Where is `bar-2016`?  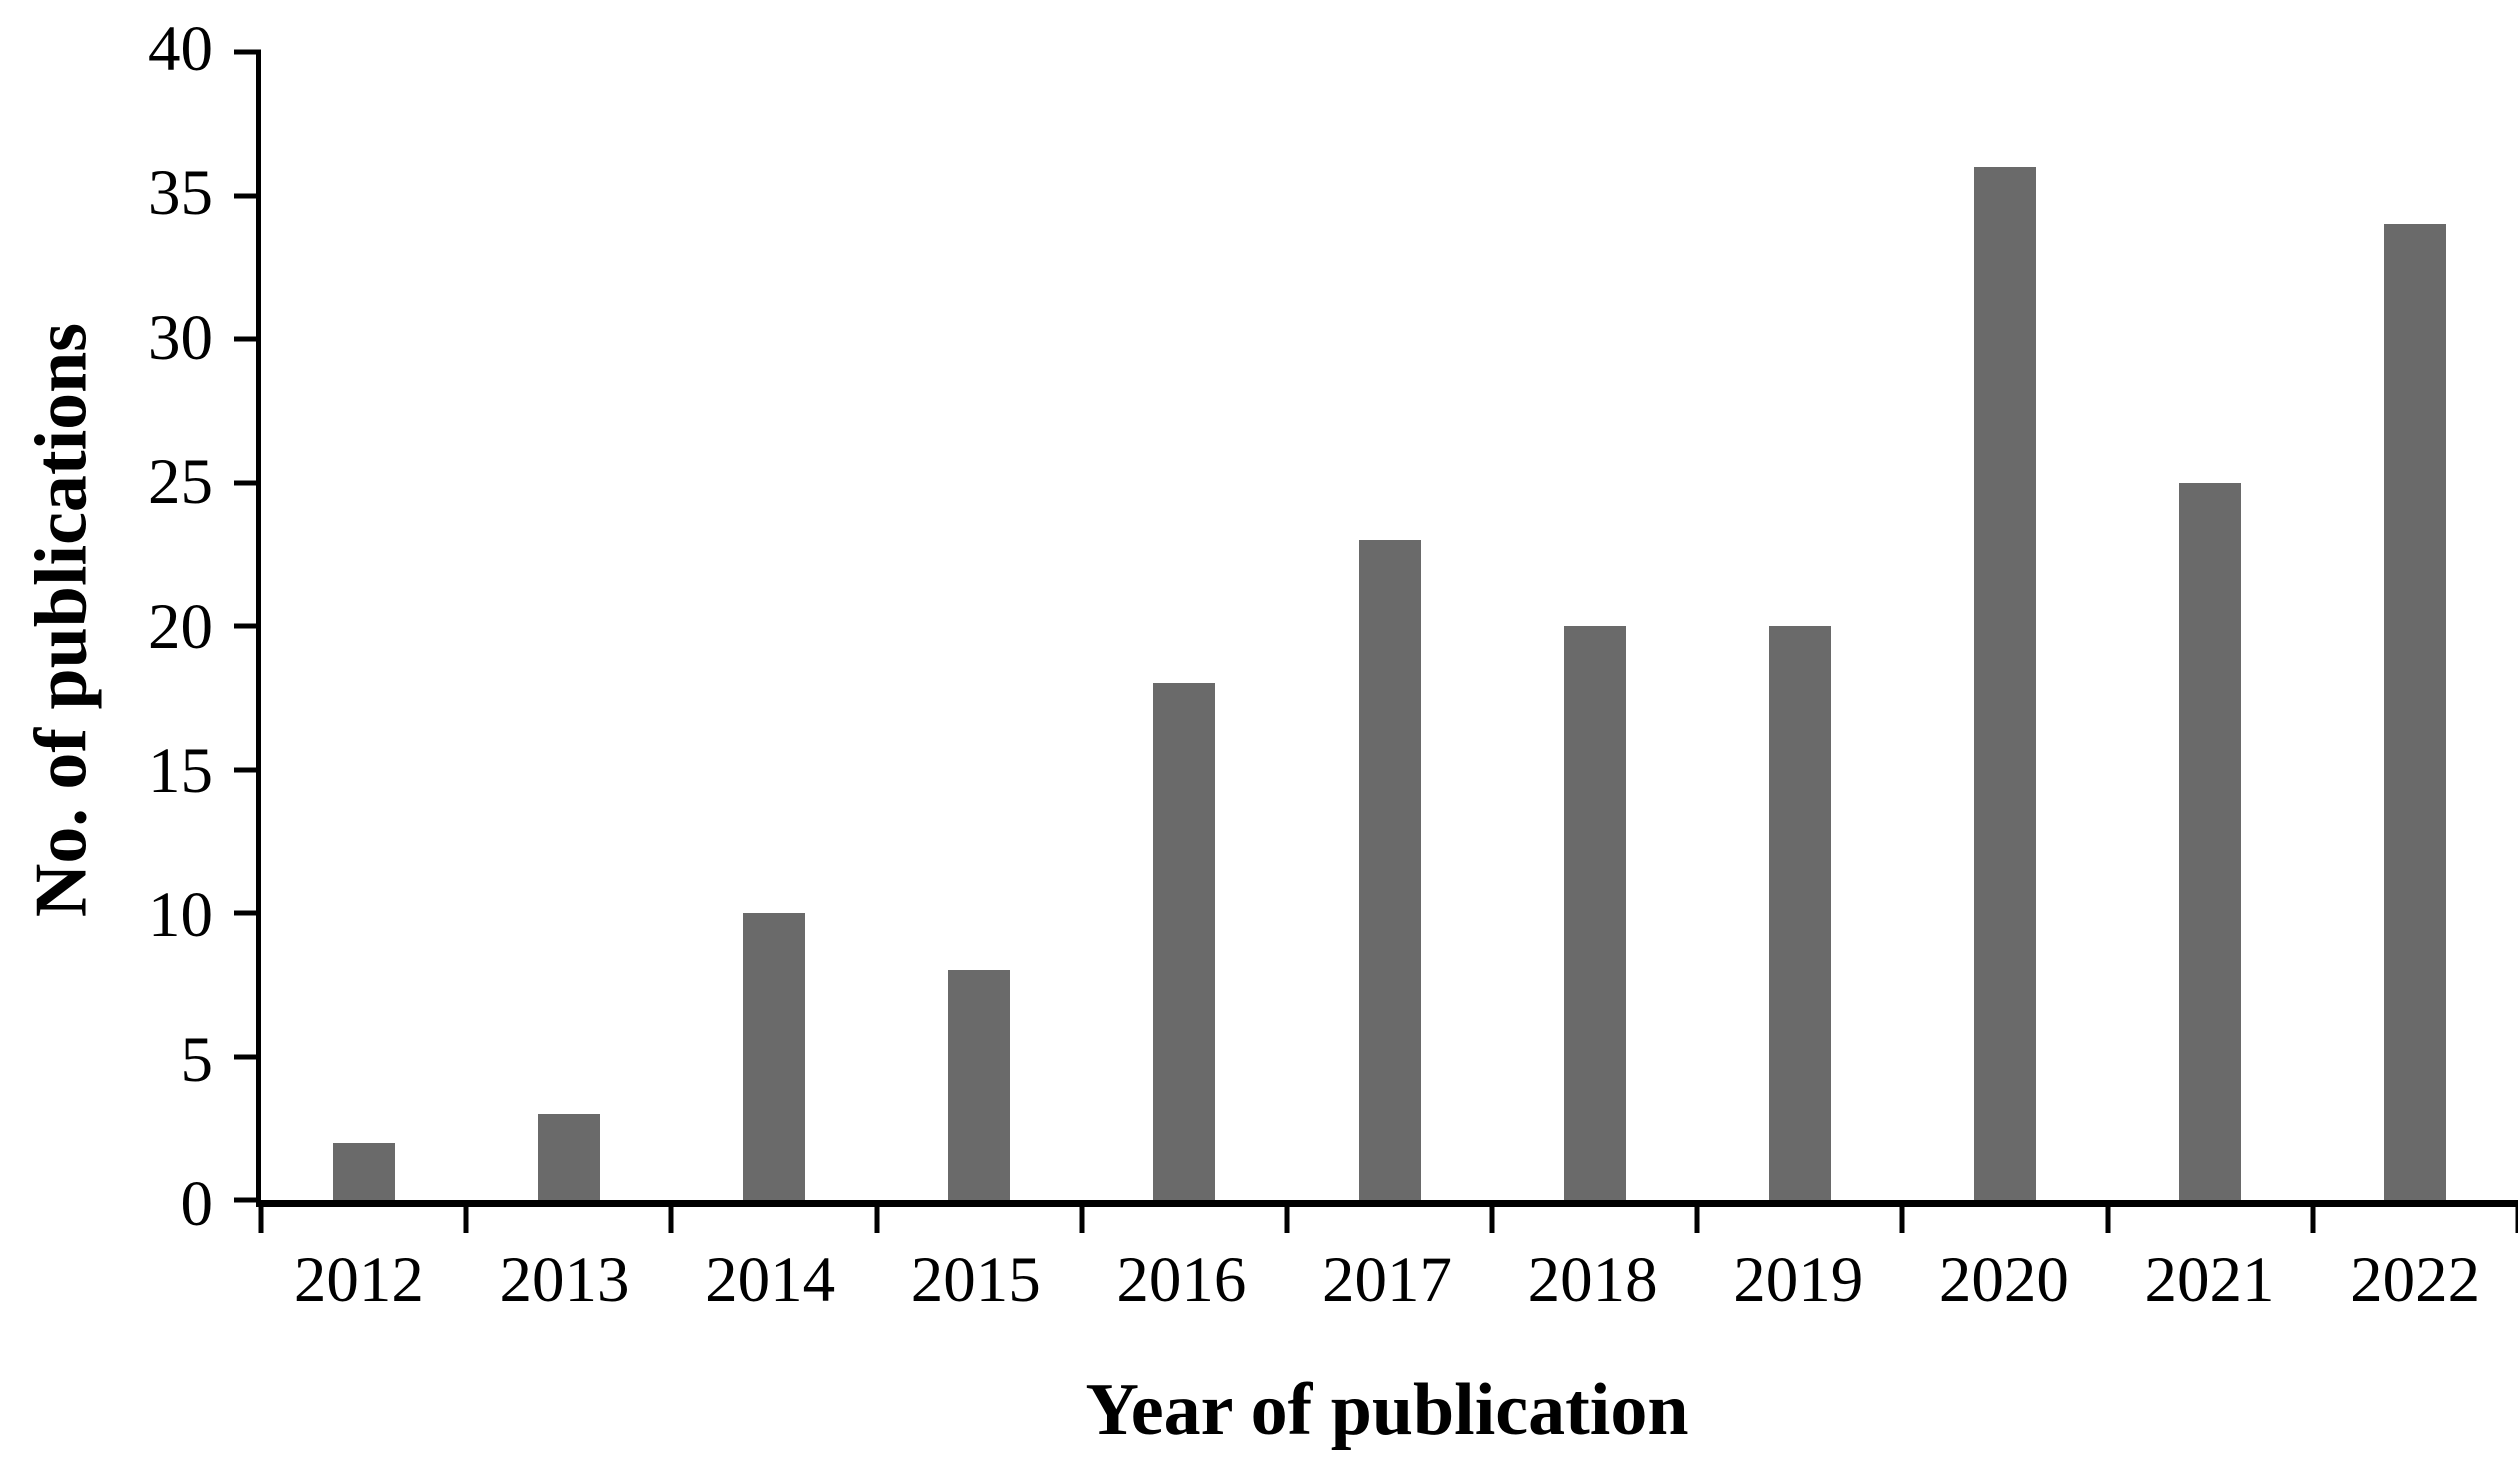
bar-2016 is located at coordinates (1184, 941).